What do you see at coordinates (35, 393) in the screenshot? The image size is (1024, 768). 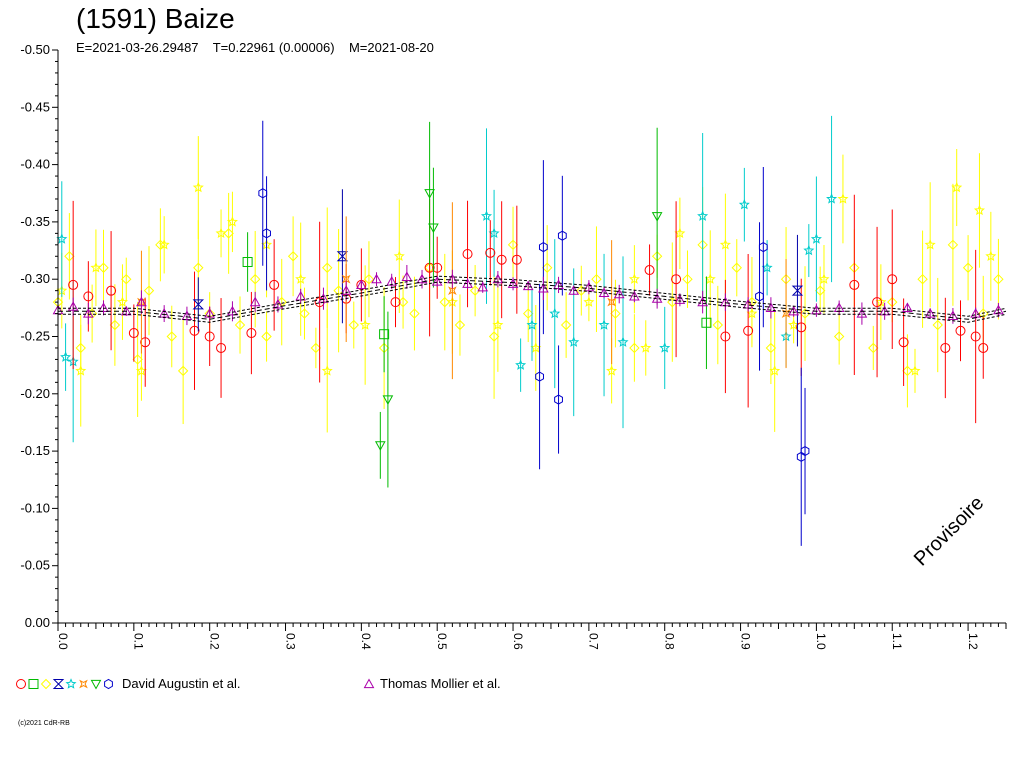 I see `y-tick-label: -0.20` at bounding box center [35, 393].